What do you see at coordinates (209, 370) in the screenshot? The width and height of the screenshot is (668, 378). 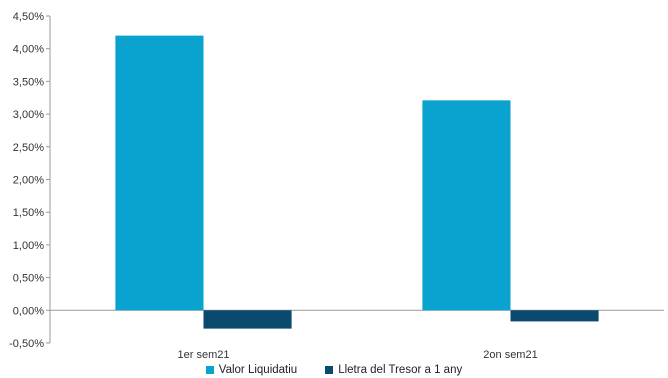 I see `legend-swatch-valor-liquidatiu` at bounding box center [209, 370].